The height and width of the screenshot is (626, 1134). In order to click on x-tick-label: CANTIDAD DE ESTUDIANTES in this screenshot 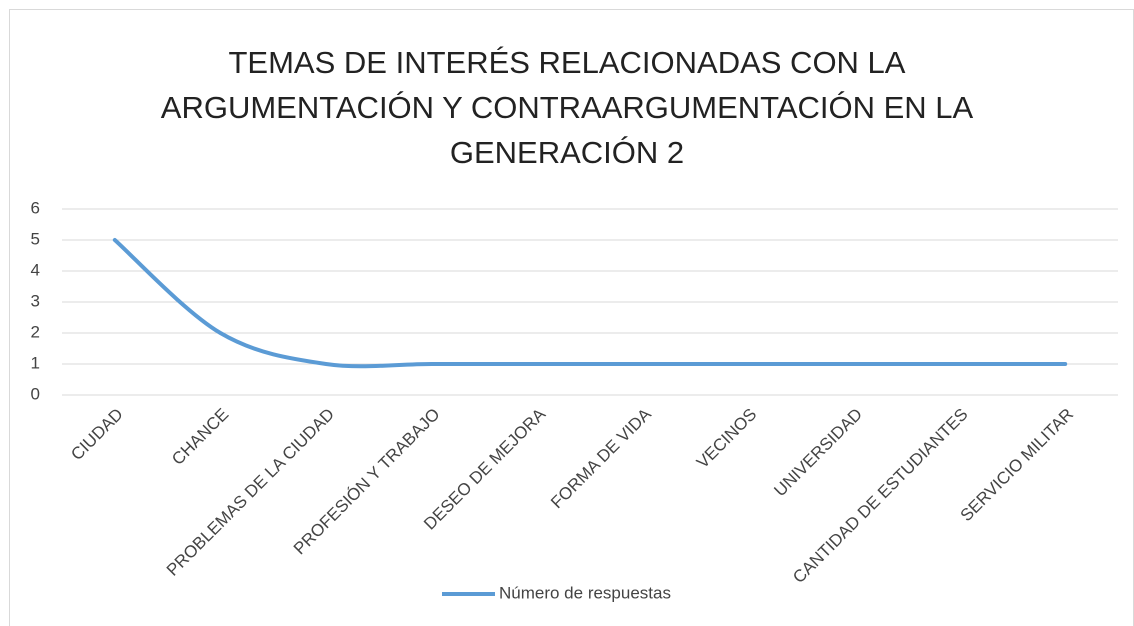, I will do `click(880, 496)`.